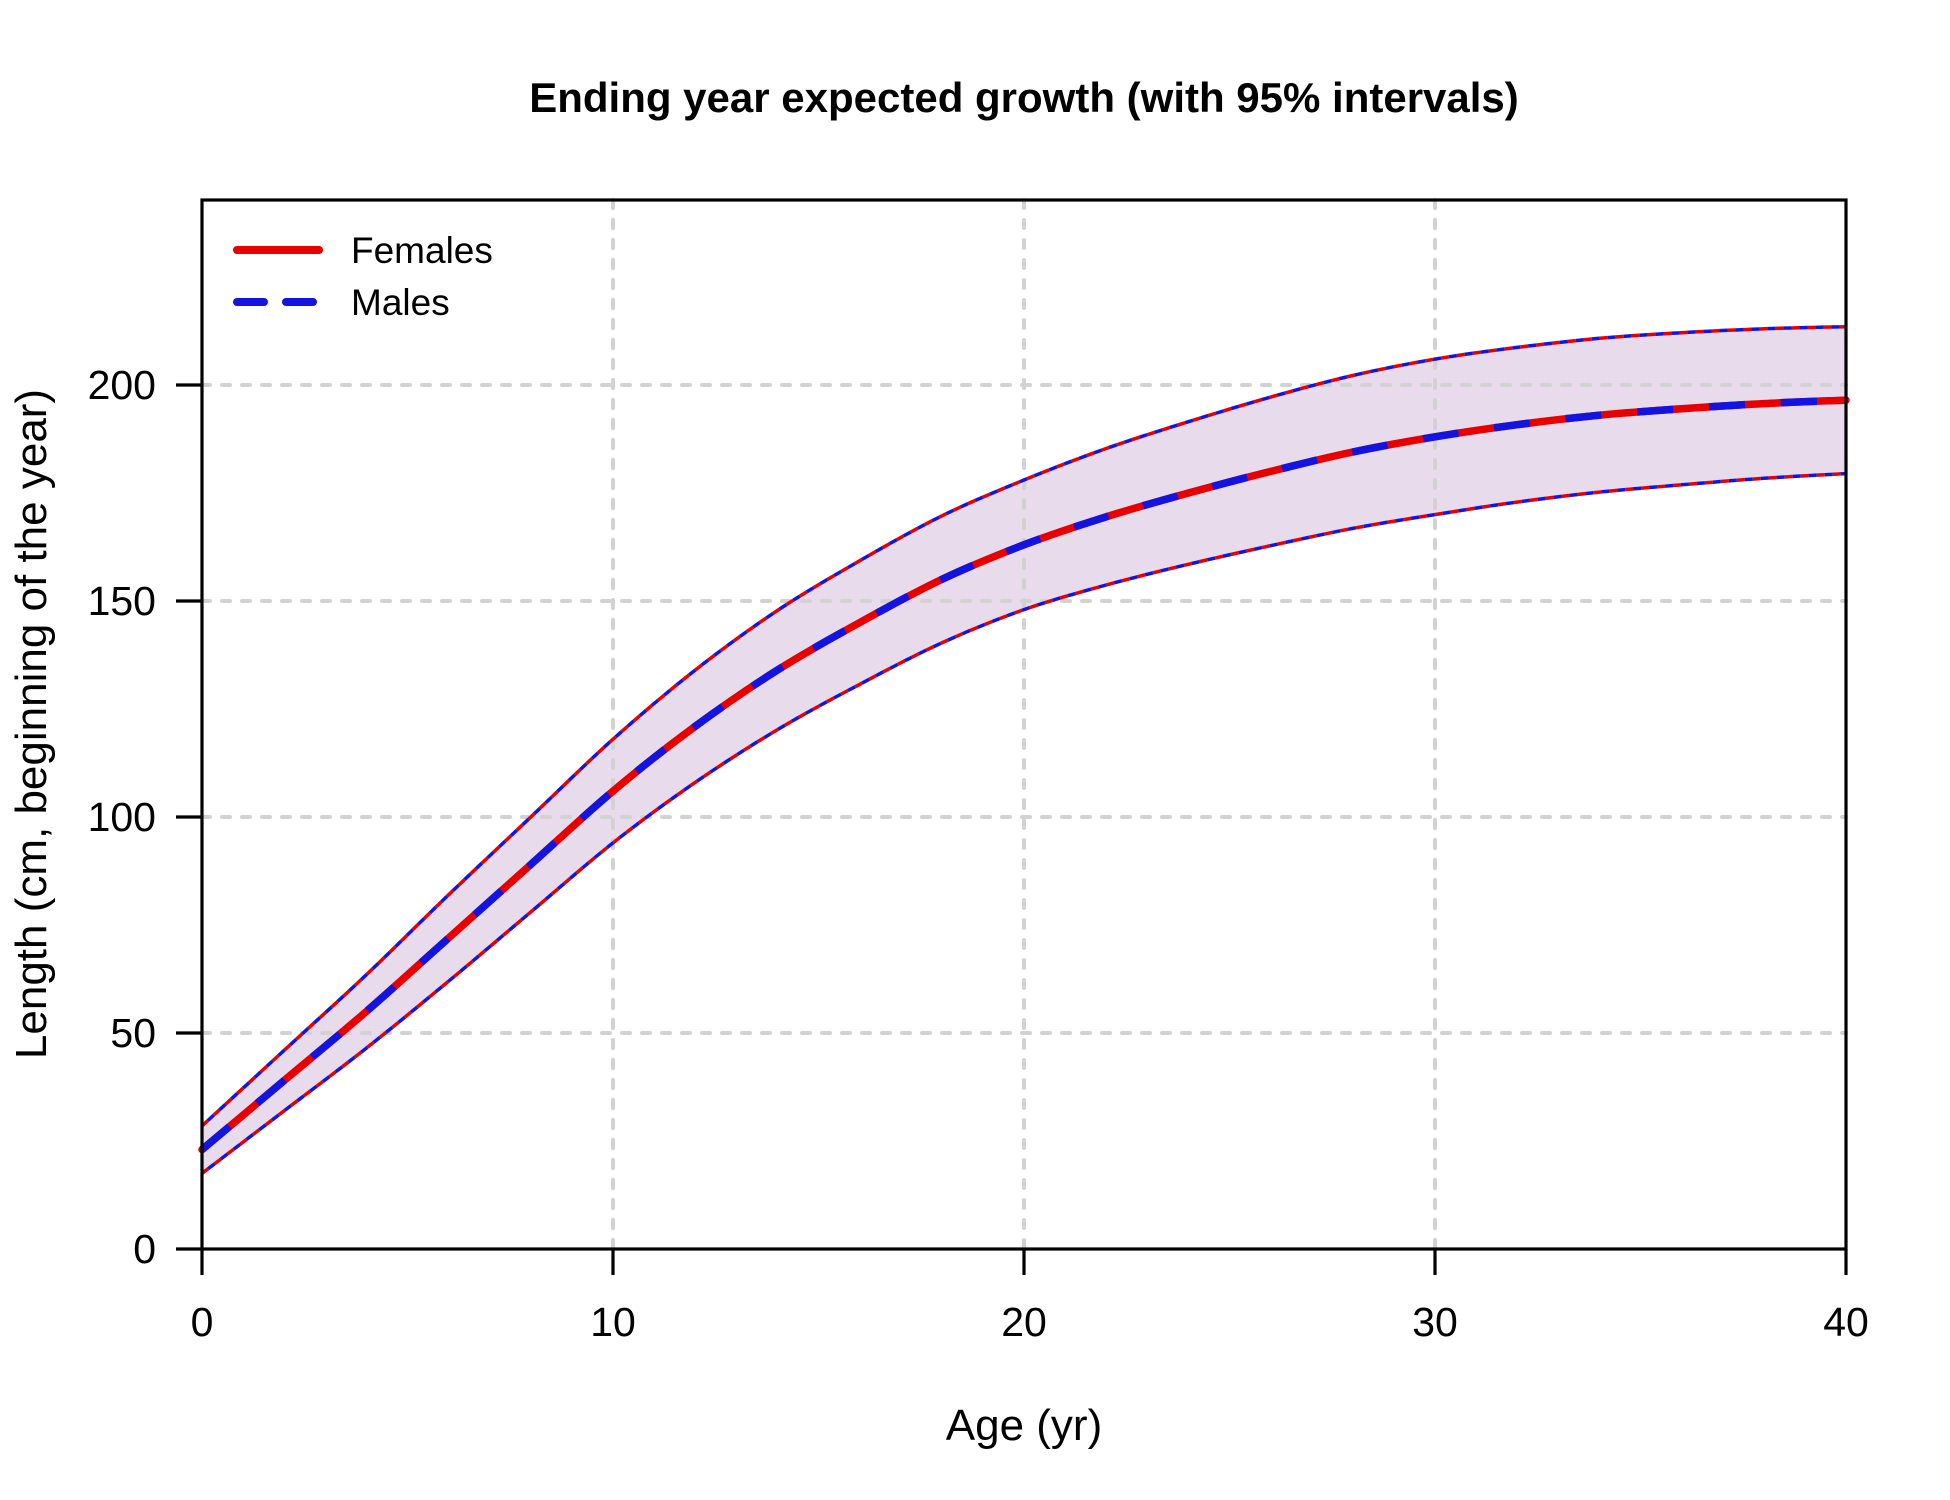  Describe the element at coordinates (400, 302) in the screenshot. I see `legend-males-label: Males` at that location.